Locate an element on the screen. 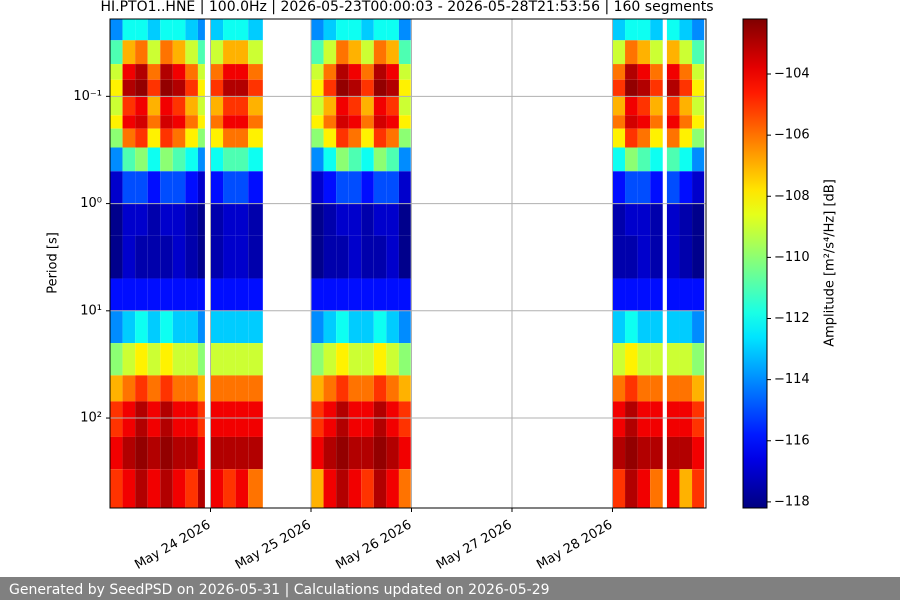 The width and height of the screenshot is (900, 600). y-tick-label: 10¹ is located at coordinates (91, 310).